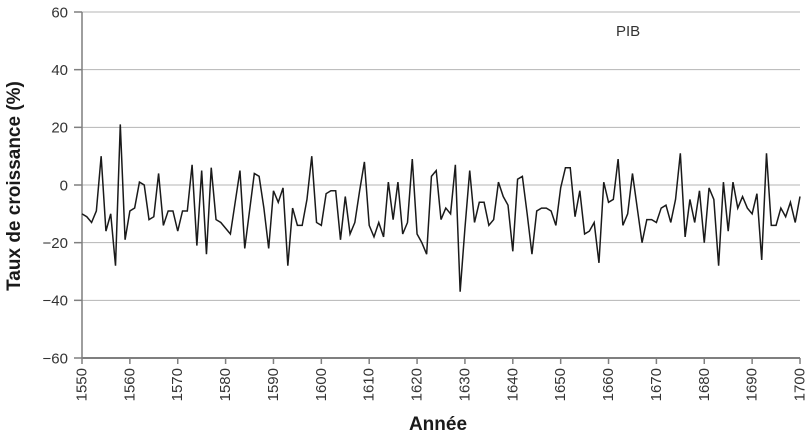  Describe the element at coordinates (560, 384) in the screenshot. I see `x-tick-label: 1650` at that location.